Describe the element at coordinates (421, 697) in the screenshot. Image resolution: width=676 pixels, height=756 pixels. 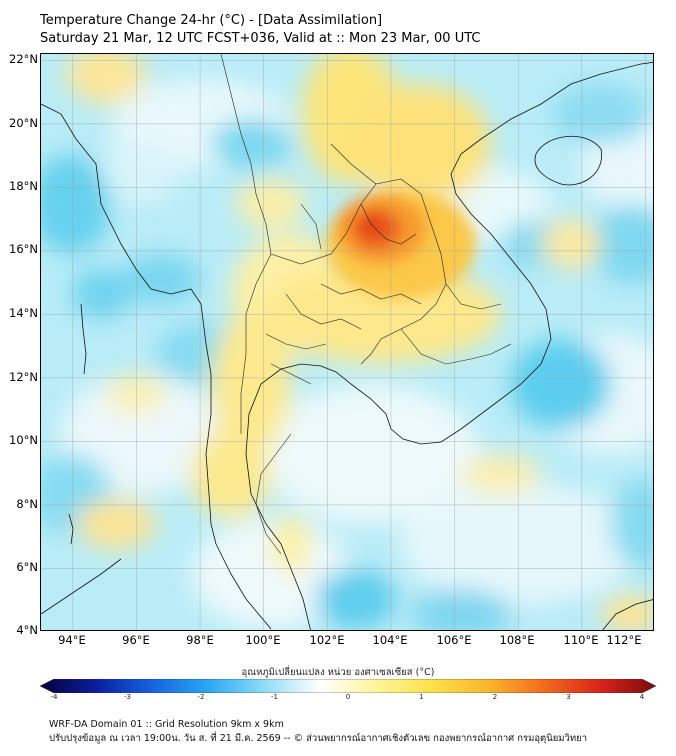
I see `colorbar-tick-label: 1` at that location.